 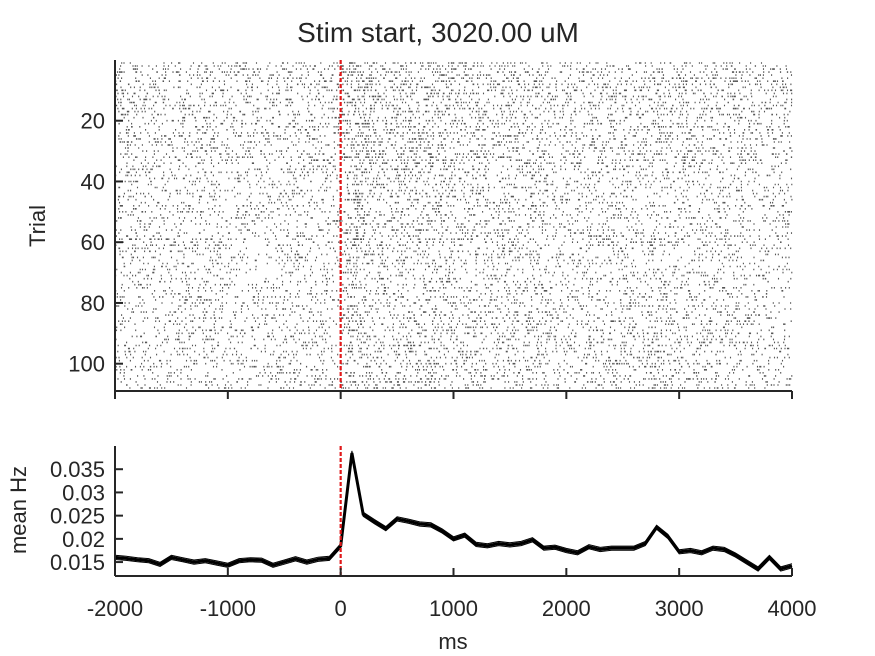 I want to click on psth-y-tick-label: 0.015, so click(x=77, y=562).